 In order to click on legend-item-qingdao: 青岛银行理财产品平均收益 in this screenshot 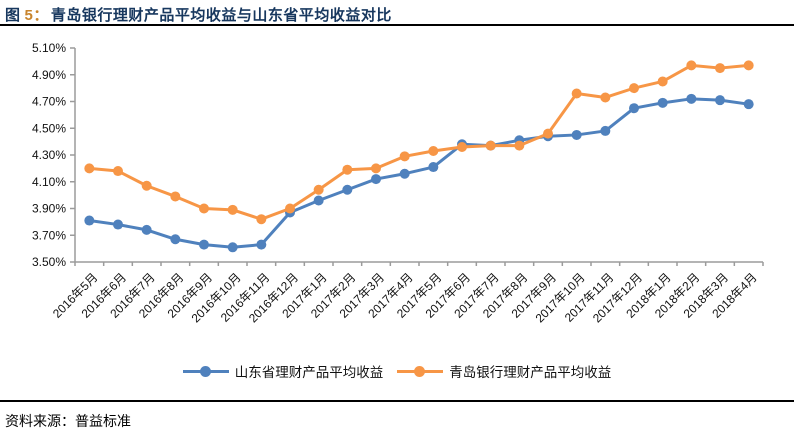, I will do `click(504, 371)`.